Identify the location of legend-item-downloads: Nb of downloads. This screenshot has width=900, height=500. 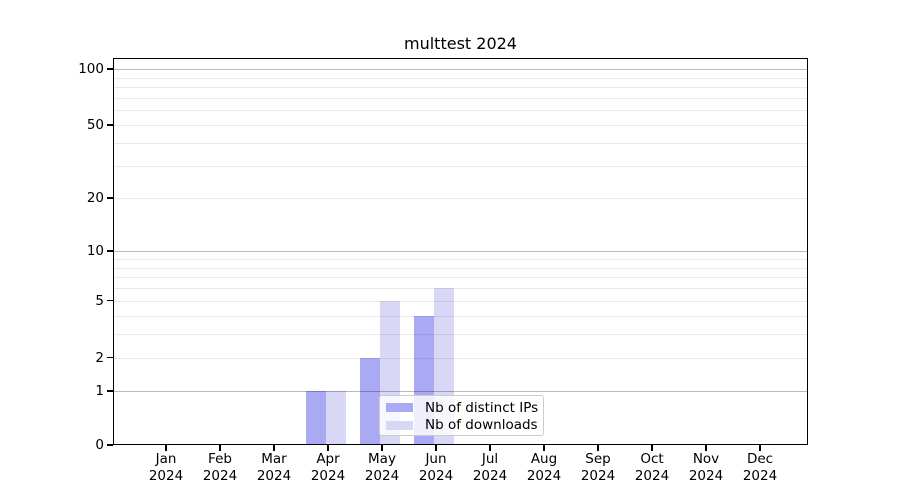
(464, 426).